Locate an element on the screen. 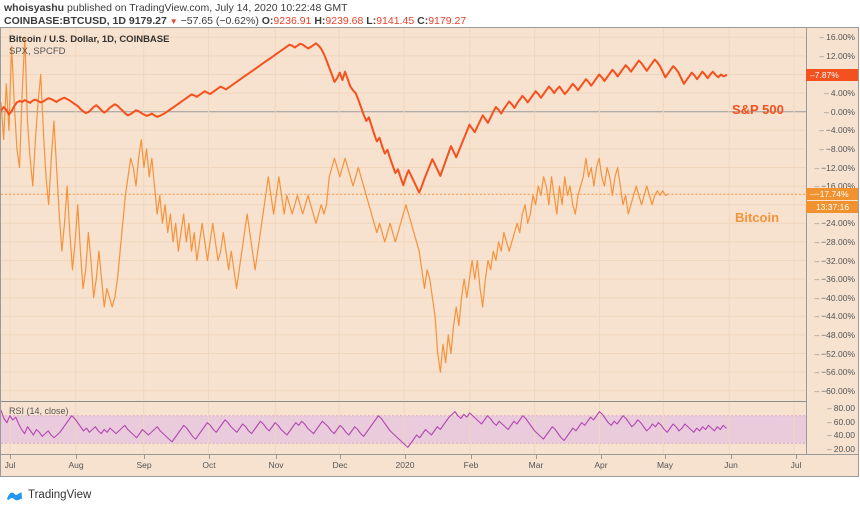  price-tick: – −4.00% is located at coordinates (837, 130).